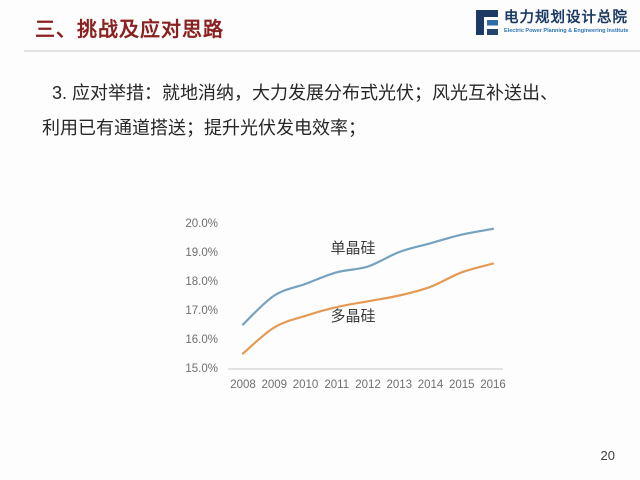 The height and width of the screenshot is (480, 640). What do you see at coordinates (462, 385) in the screenshot?
I see `x-axis-tick-label: 2015` at bounding box center [462, 385].